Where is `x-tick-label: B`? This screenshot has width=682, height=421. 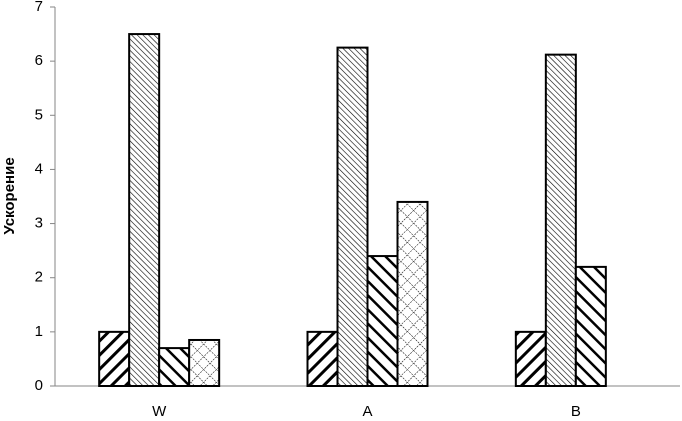 x-tick-label: B is located at coordinates (576, 411).